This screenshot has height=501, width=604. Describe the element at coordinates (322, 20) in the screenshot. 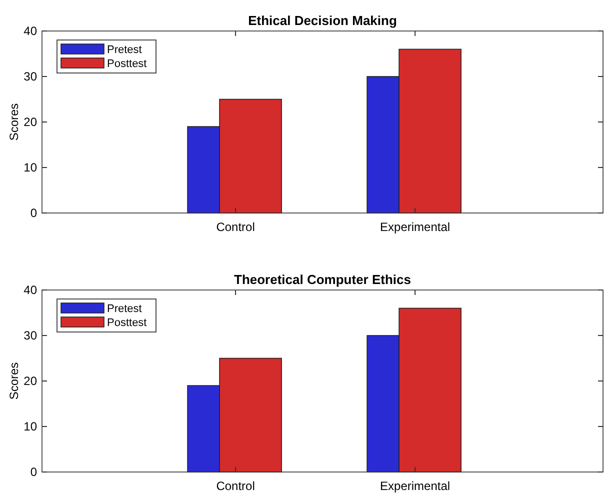

I see `chart-title: Ethical Decision Making` at that location.